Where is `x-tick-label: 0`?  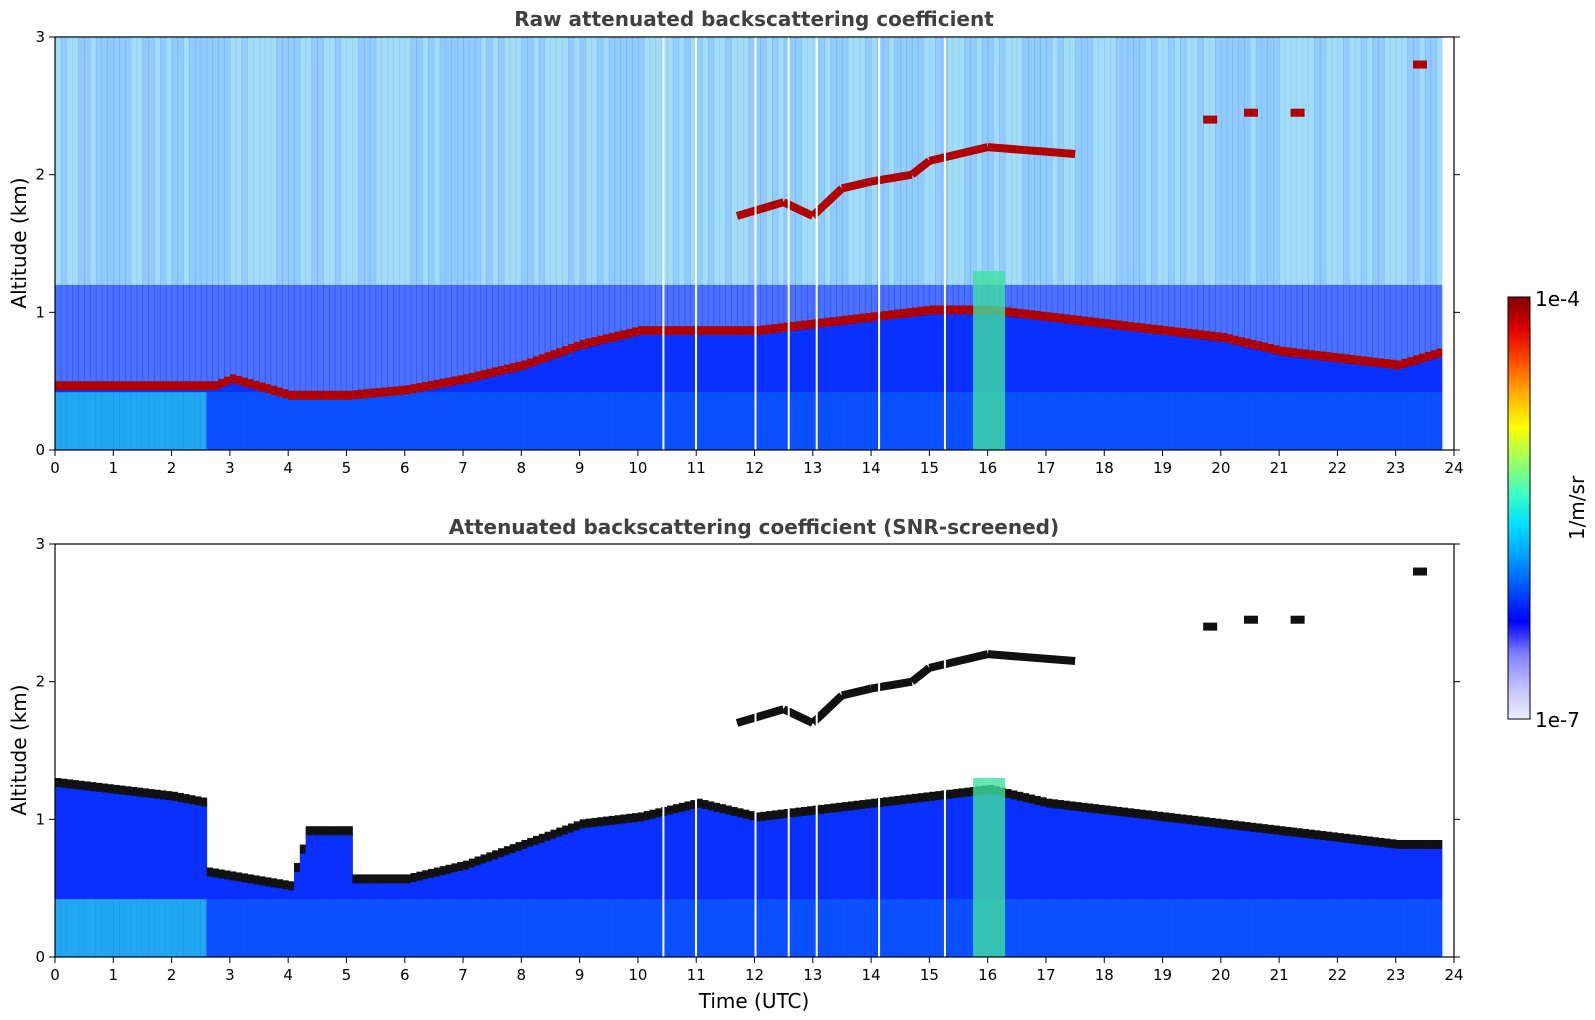
x-tick-label: 0 is located at coordinates (55, 975).